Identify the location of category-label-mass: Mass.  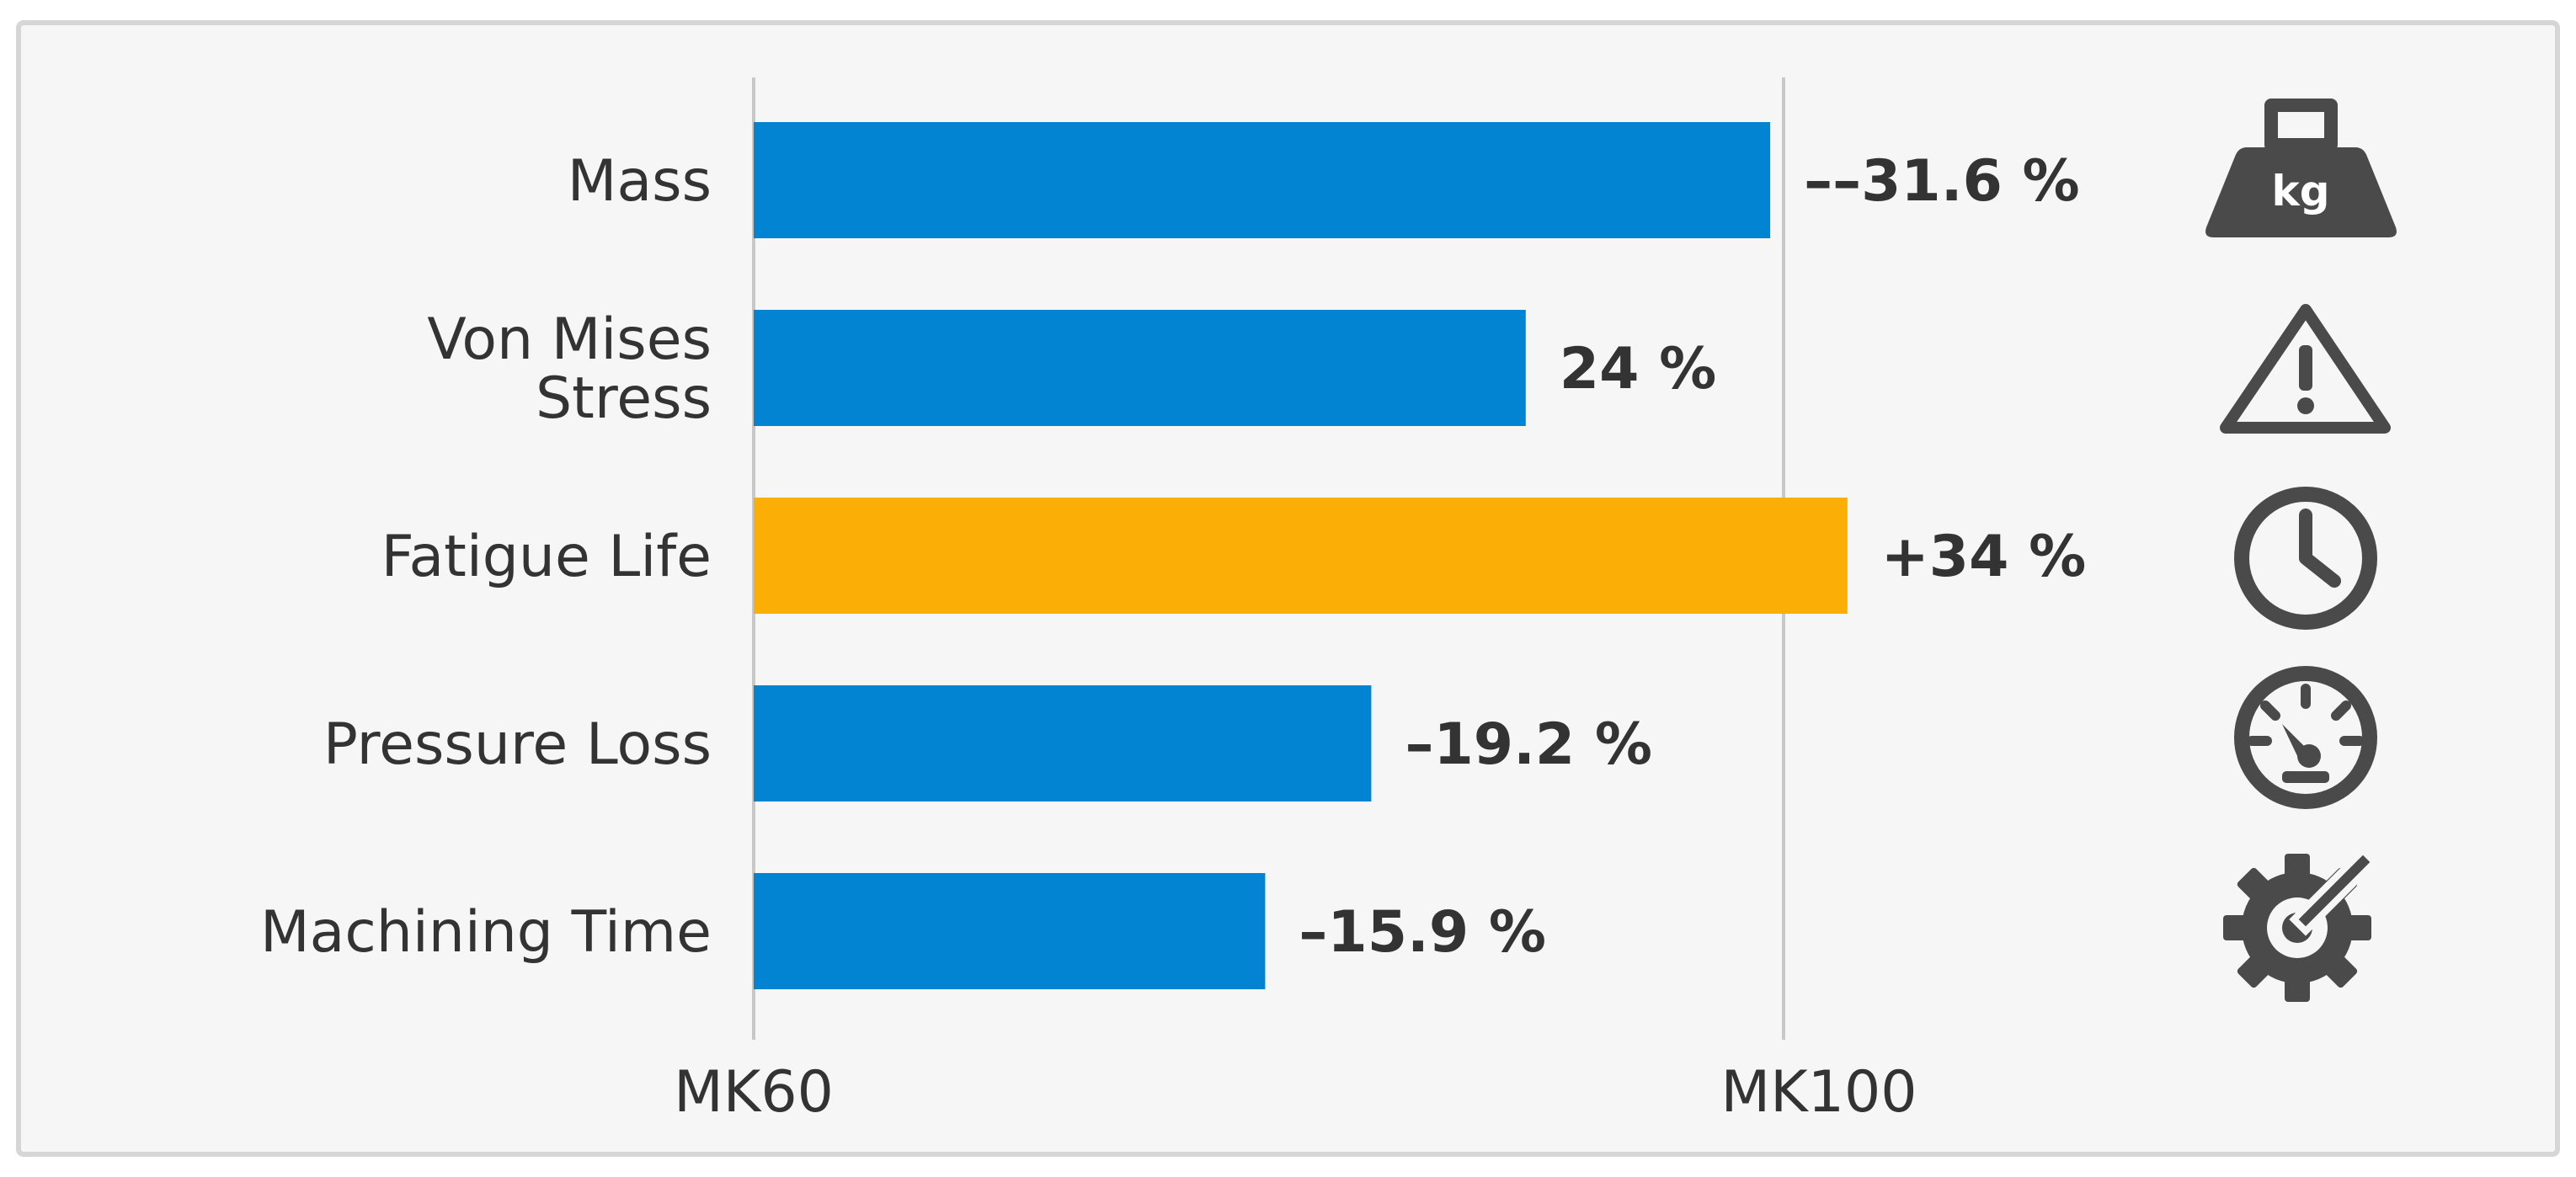
(640, 182).